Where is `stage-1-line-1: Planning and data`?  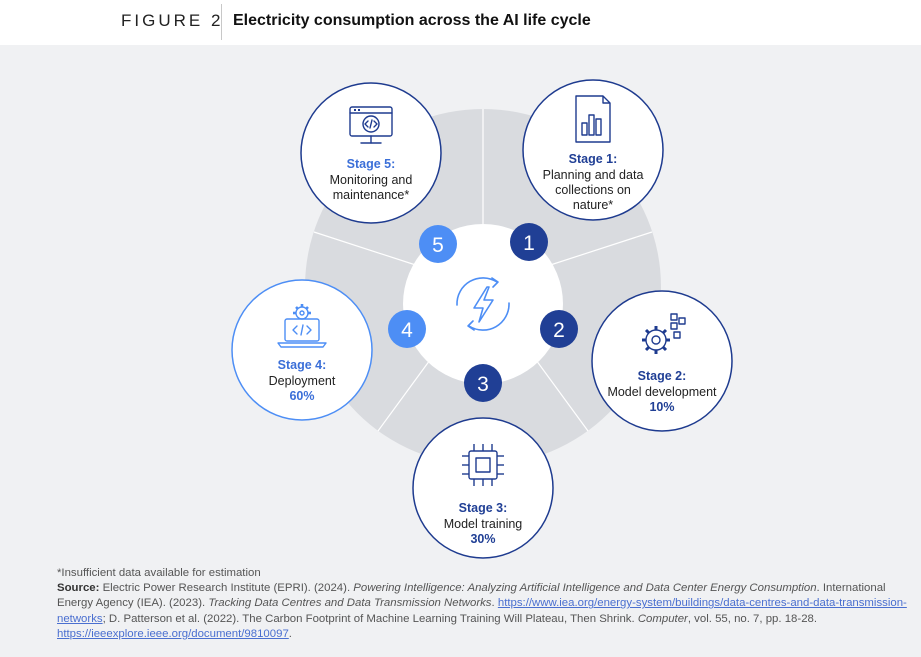 stage-1-line-1: Planning and data is located at coordinates (593, 175).